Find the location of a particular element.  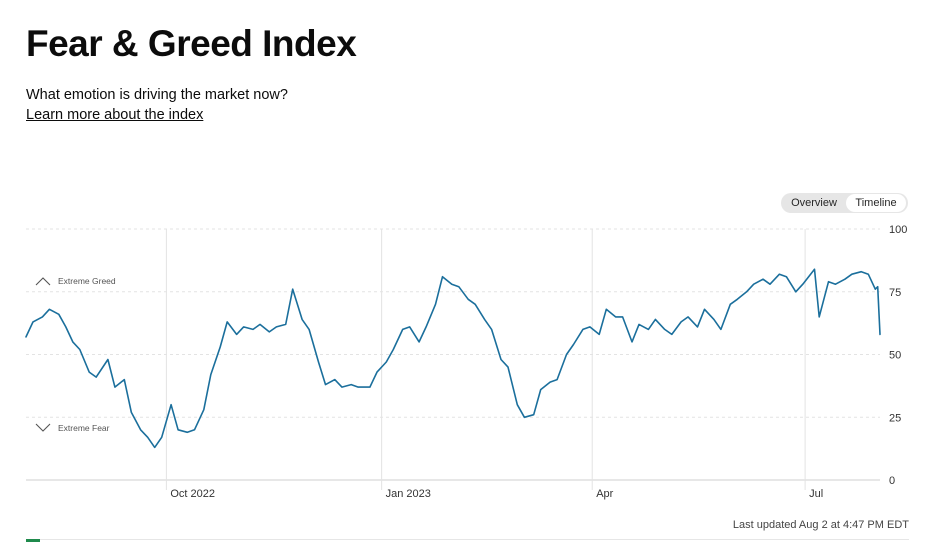

page-subtitle: What emotion is driving the market now? is located at coordinates (157, 95).